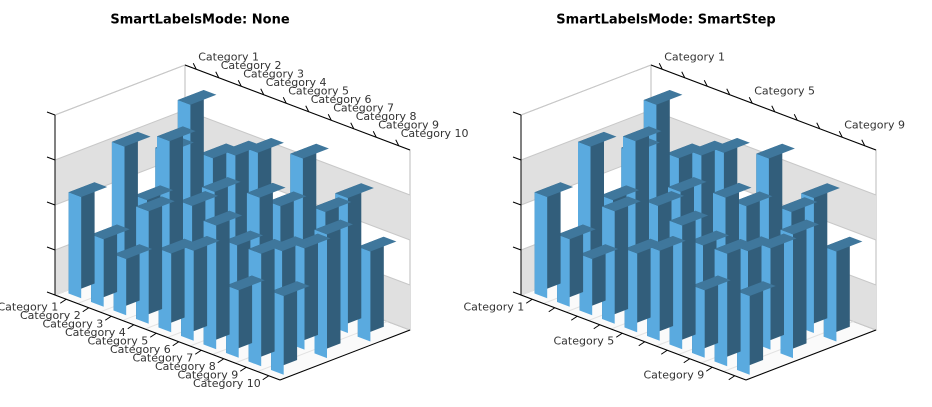 The image size is (932, 407). Describe the element at coordinates (694, 56) in the screenshot. I see `top-tick-label: Category 1` at that location.